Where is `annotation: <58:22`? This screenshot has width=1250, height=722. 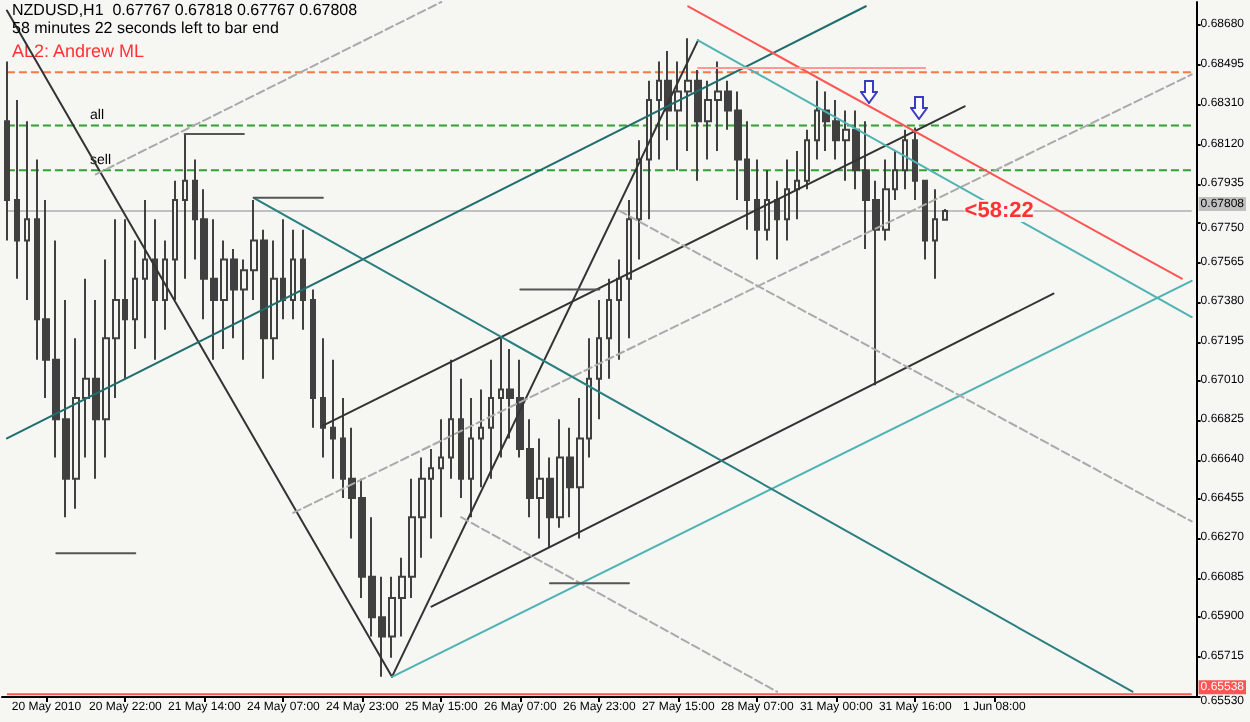
annotation: <58:22 is located at coordinates (999, 211).